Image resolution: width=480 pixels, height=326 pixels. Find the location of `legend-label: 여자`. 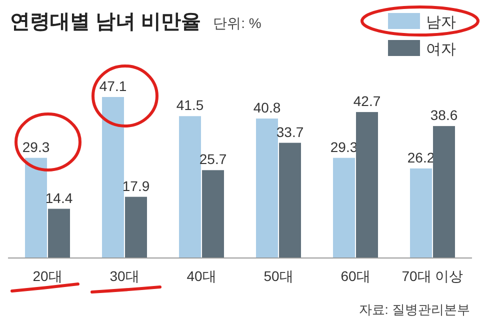

legend-label: 여자 is located at coordinates (441, 49).